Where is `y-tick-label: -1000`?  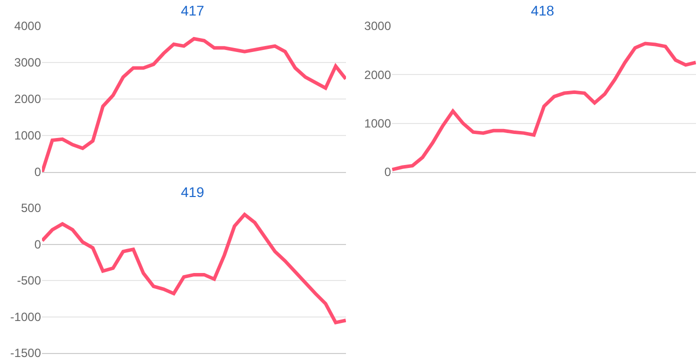
y-tick-label: -1000 is located at coordinates (26, 317).